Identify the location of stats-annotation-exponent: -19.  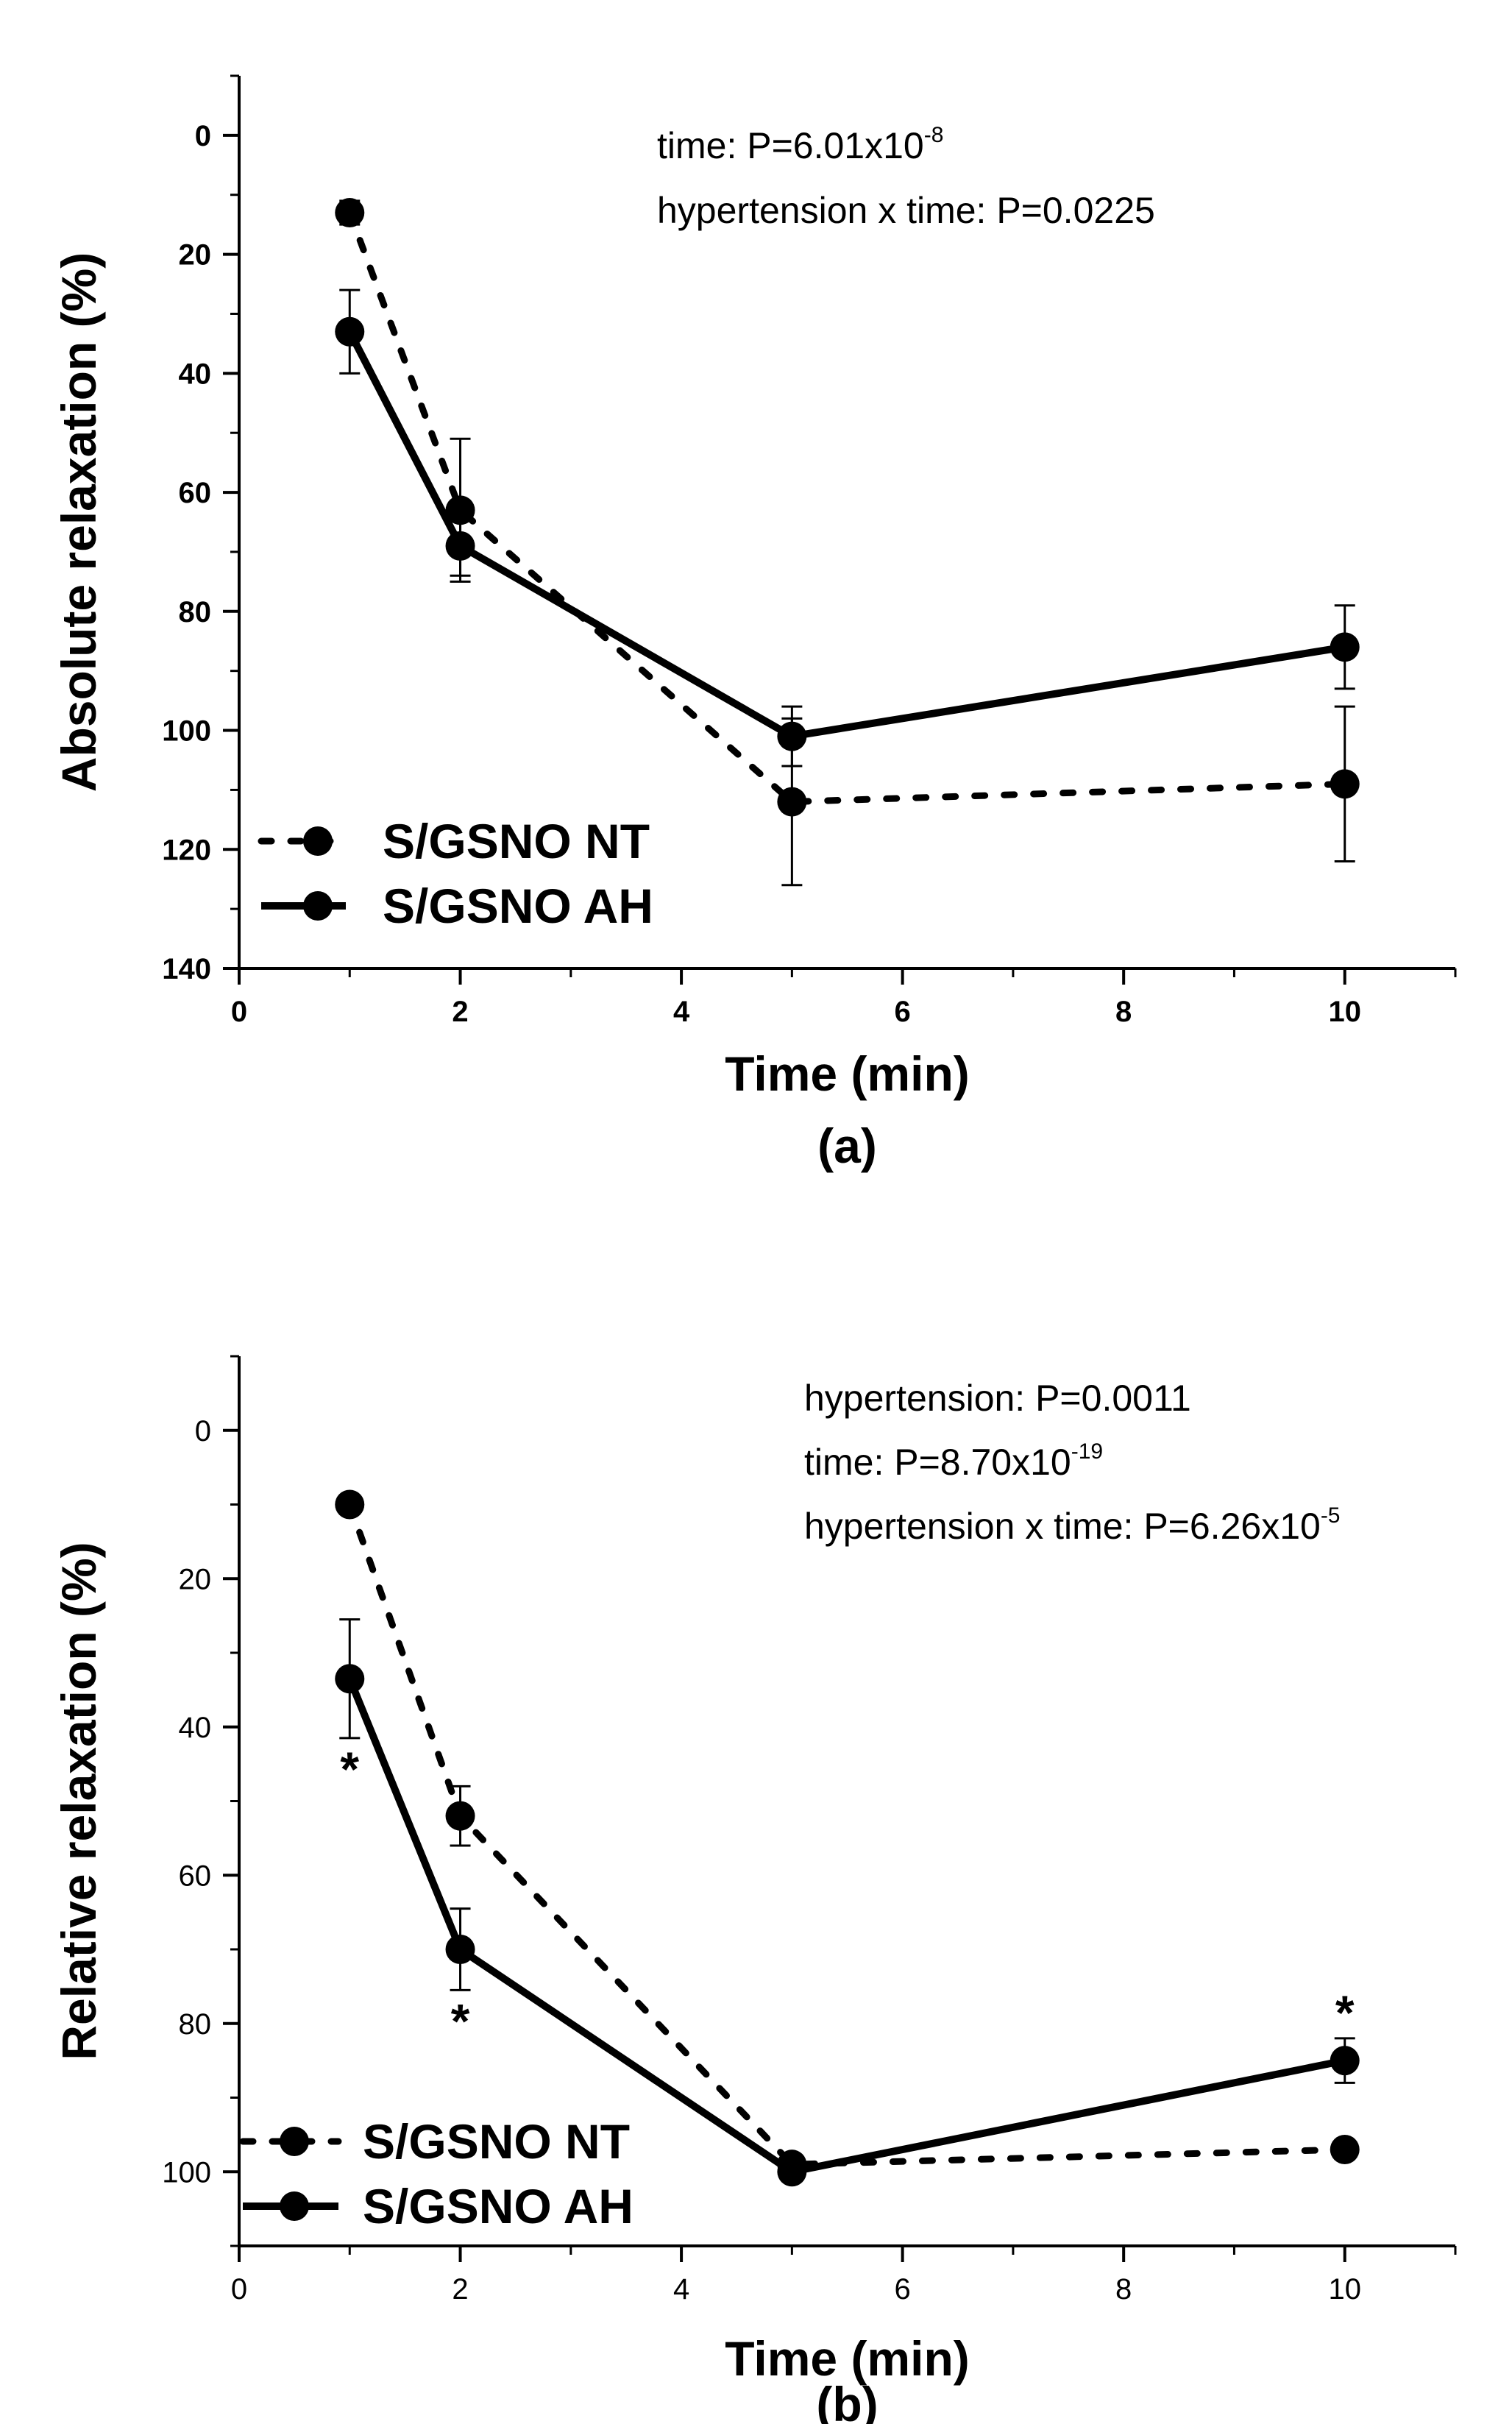
(1087, 1452).